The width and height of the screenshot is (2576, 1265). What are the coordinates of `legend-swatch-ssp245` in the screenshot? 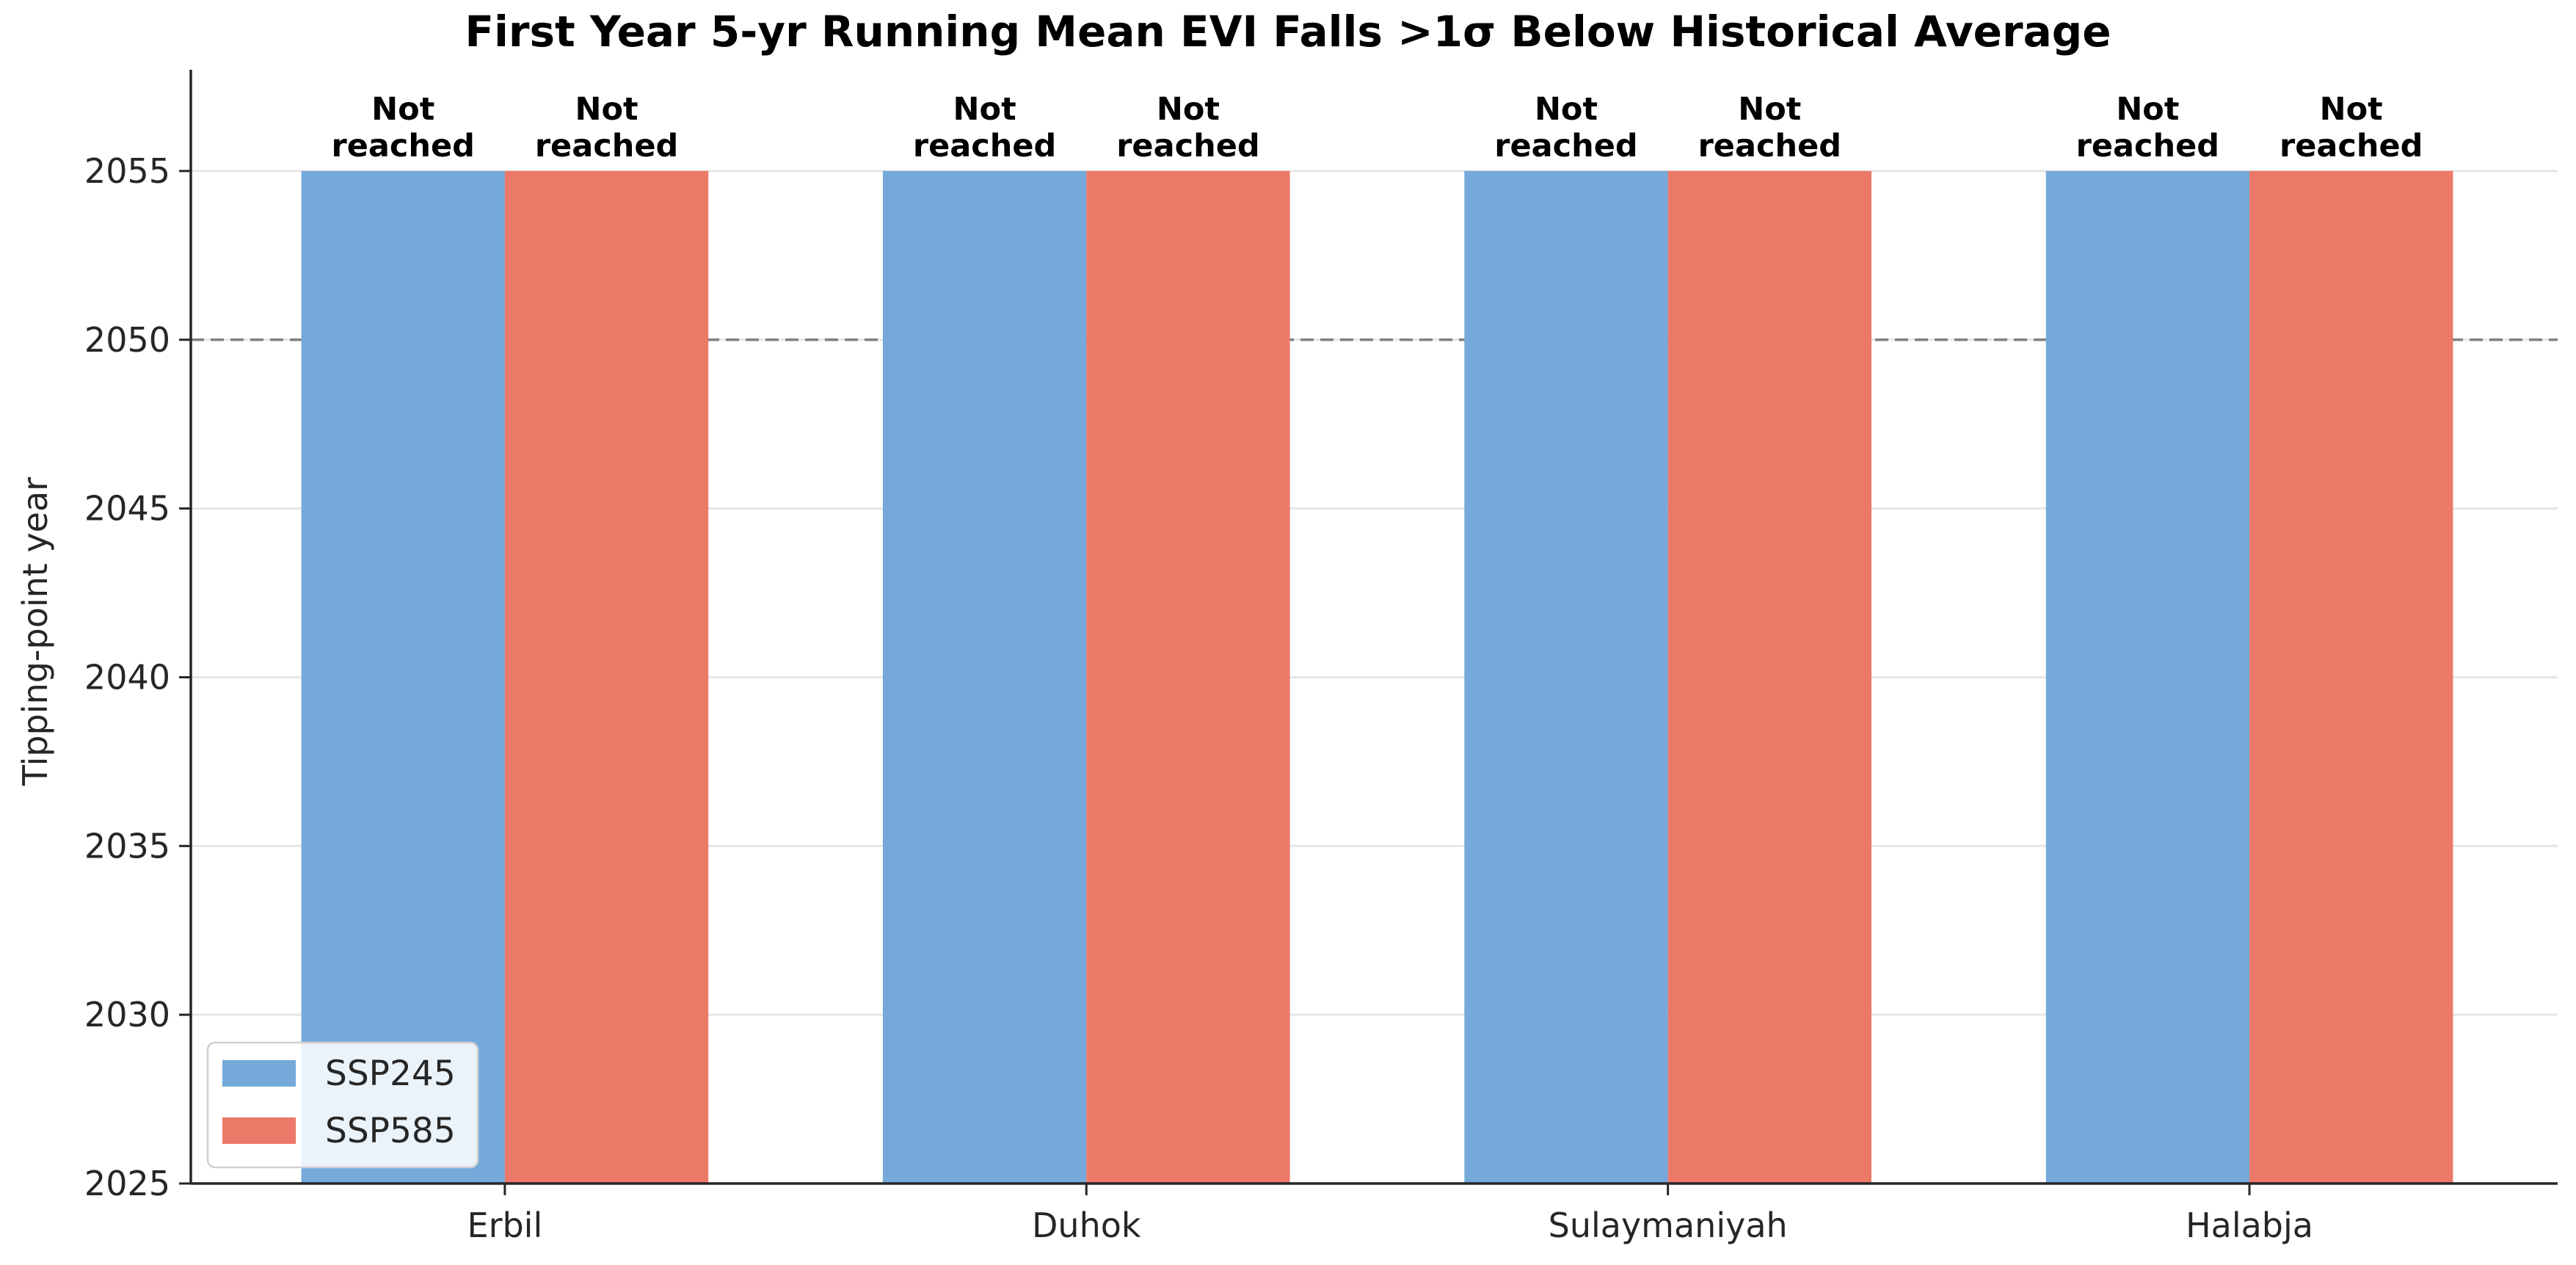 It's located at (259, 1073).